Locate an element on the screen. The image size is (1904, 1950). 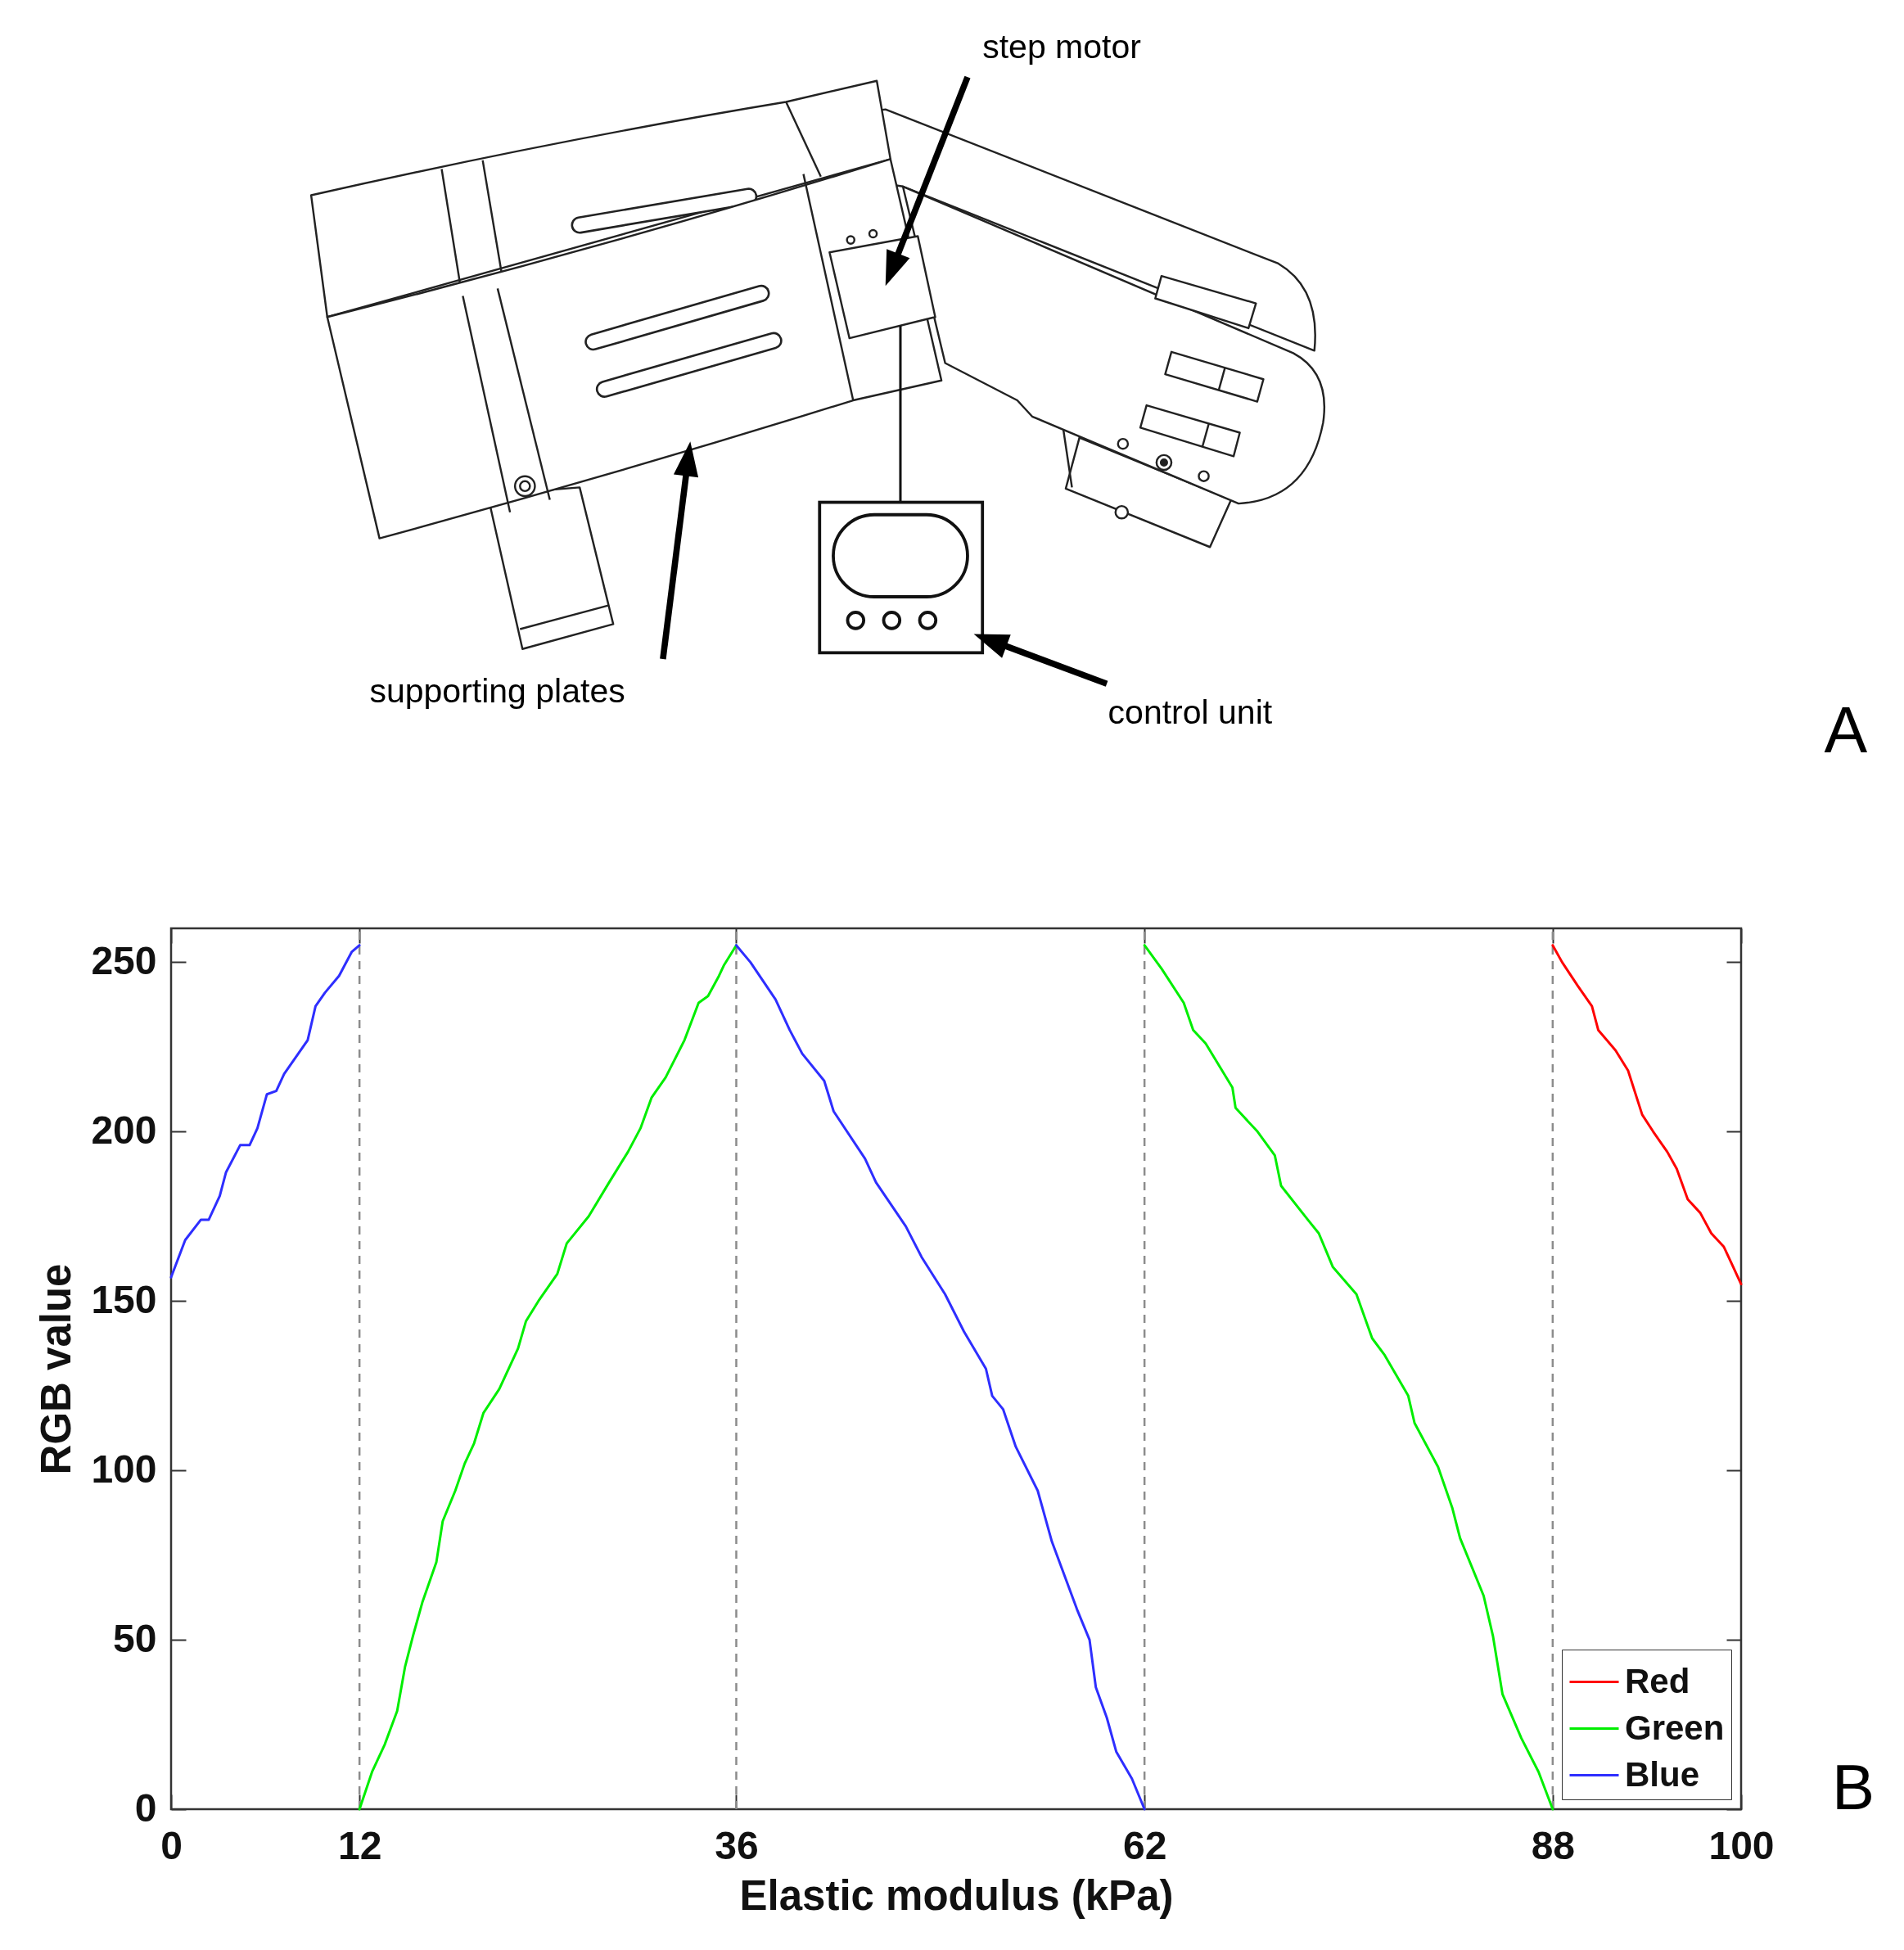
text: step motor is located at coordinates (1062, 47).